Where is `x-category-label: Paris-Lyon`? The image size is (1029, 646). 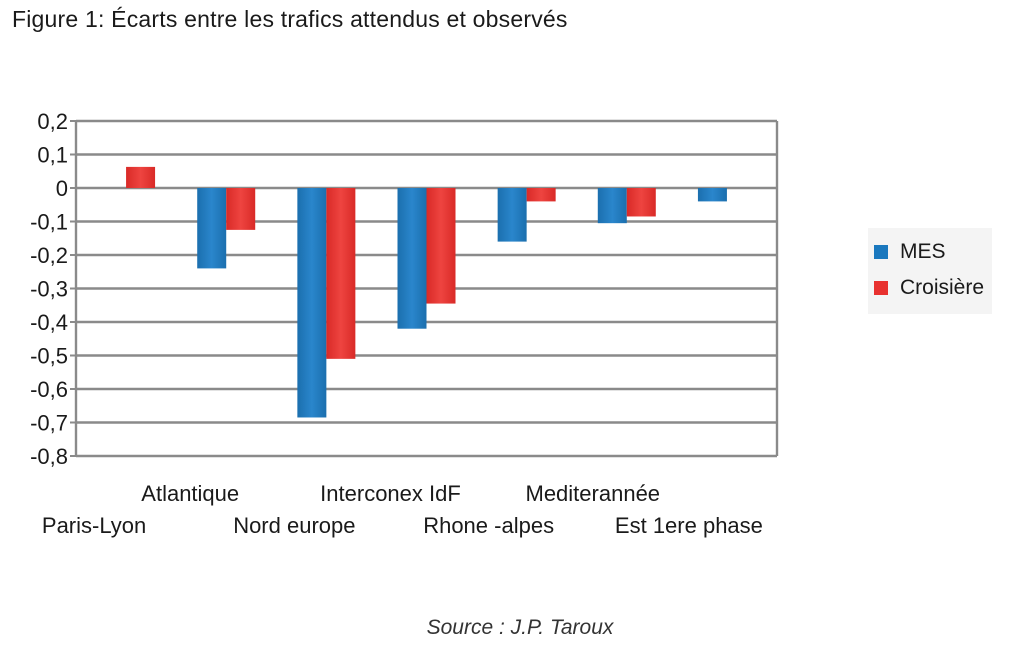
x-category-label: Paris-Lyon is located at coordinates (94, 525).